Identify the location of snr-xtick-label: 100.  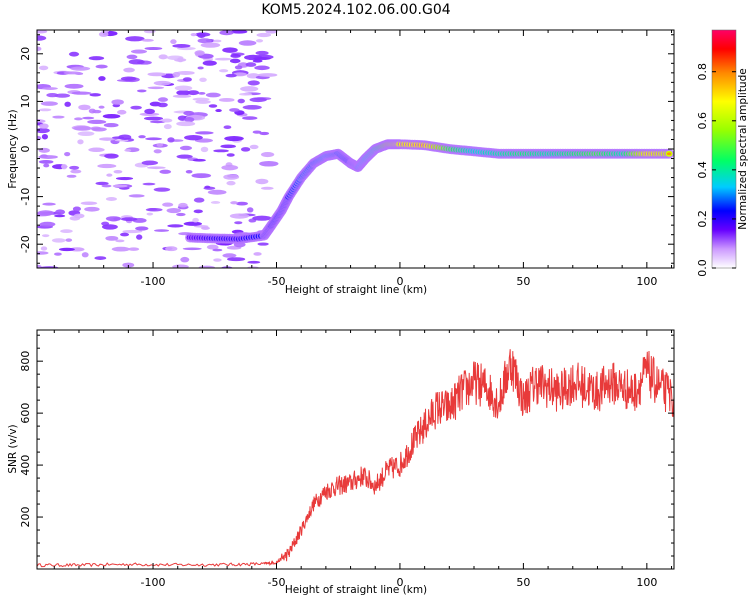
(646, 582).